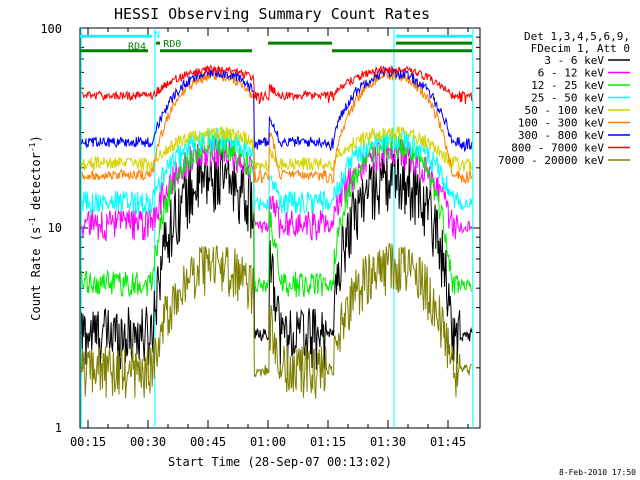 The width and height of the screenshot is (640, 480). What do you see at coordinates (172, 44) in the screenshot?
I see `flag-label: RD0` at bounding box center [172, 44].